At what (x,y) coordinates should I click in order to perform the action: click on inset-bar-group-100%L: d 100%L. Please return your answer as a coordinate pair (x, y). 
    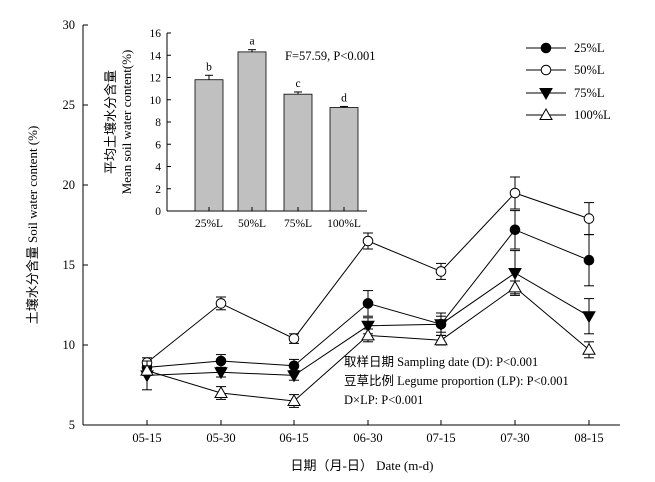
    Looking at the image, I should click on (344, 161).